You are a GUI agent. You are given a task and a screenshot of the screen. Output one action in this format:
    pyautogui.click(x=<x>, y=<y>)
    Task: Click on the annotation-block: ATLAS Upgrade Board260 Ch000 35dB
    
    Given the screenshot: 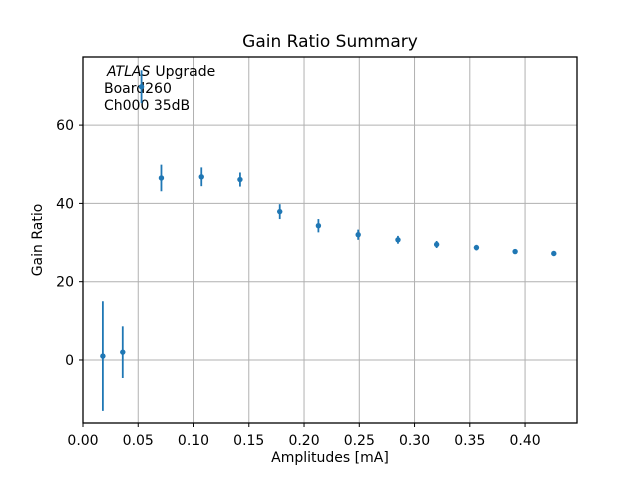 What is the action you would take?
    pyautogui.click(x=159, y=89)
    